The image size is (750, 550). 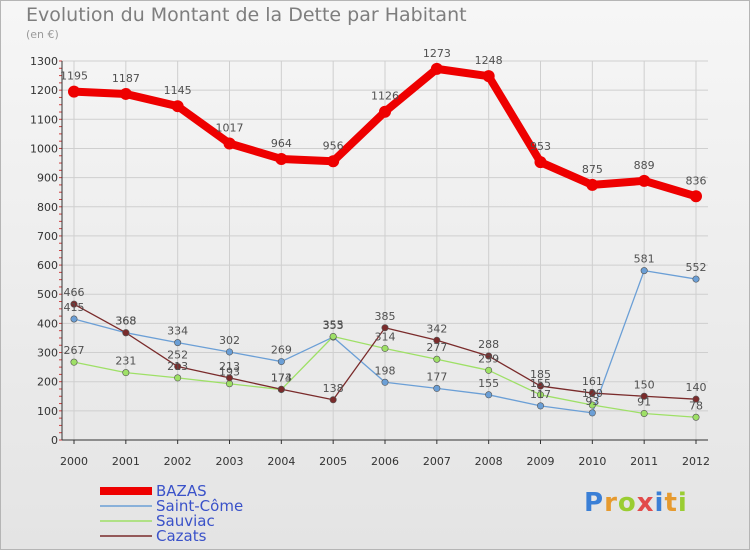 What do you see at coordinates (281, 143) in the screenshot?
I see `data-label-bazas: 964` at bounding box center [281, 143].